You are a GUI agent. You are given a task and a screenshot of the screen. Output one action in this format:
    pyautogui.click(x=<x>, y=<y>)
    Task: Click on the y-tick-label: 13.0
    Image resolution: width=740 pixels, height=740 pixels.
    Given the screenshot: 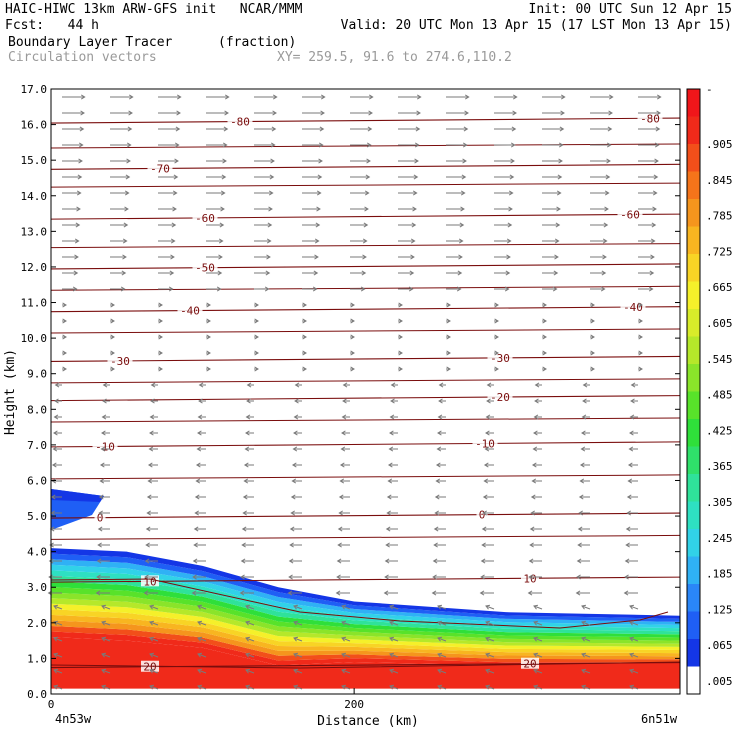 What is the action you would take?
    pyautogui.click(x=34, y=231)
    